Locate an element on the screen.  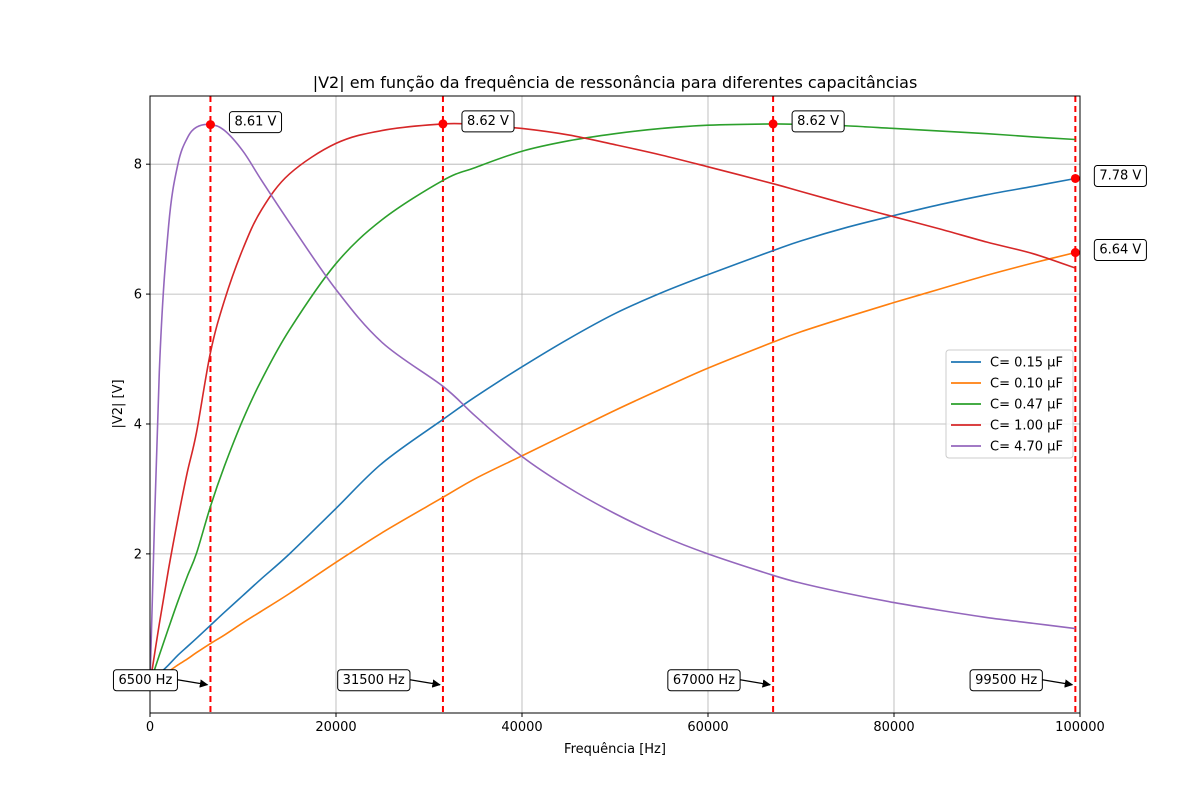
x-tick-label: 80000 is located at coordinates (893, 727).